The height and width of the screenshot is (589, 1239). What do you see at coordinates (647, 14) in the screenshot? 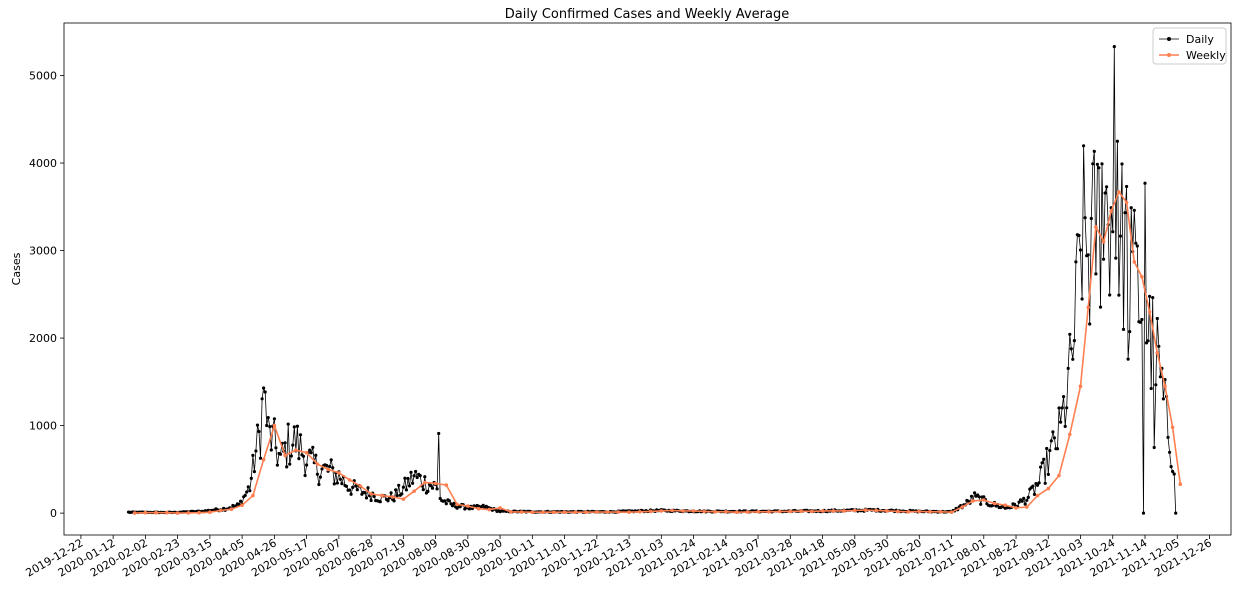
I see `chart-title: Daily Confirmed Cases and Weekly Average` at bounding box center [647, 14].